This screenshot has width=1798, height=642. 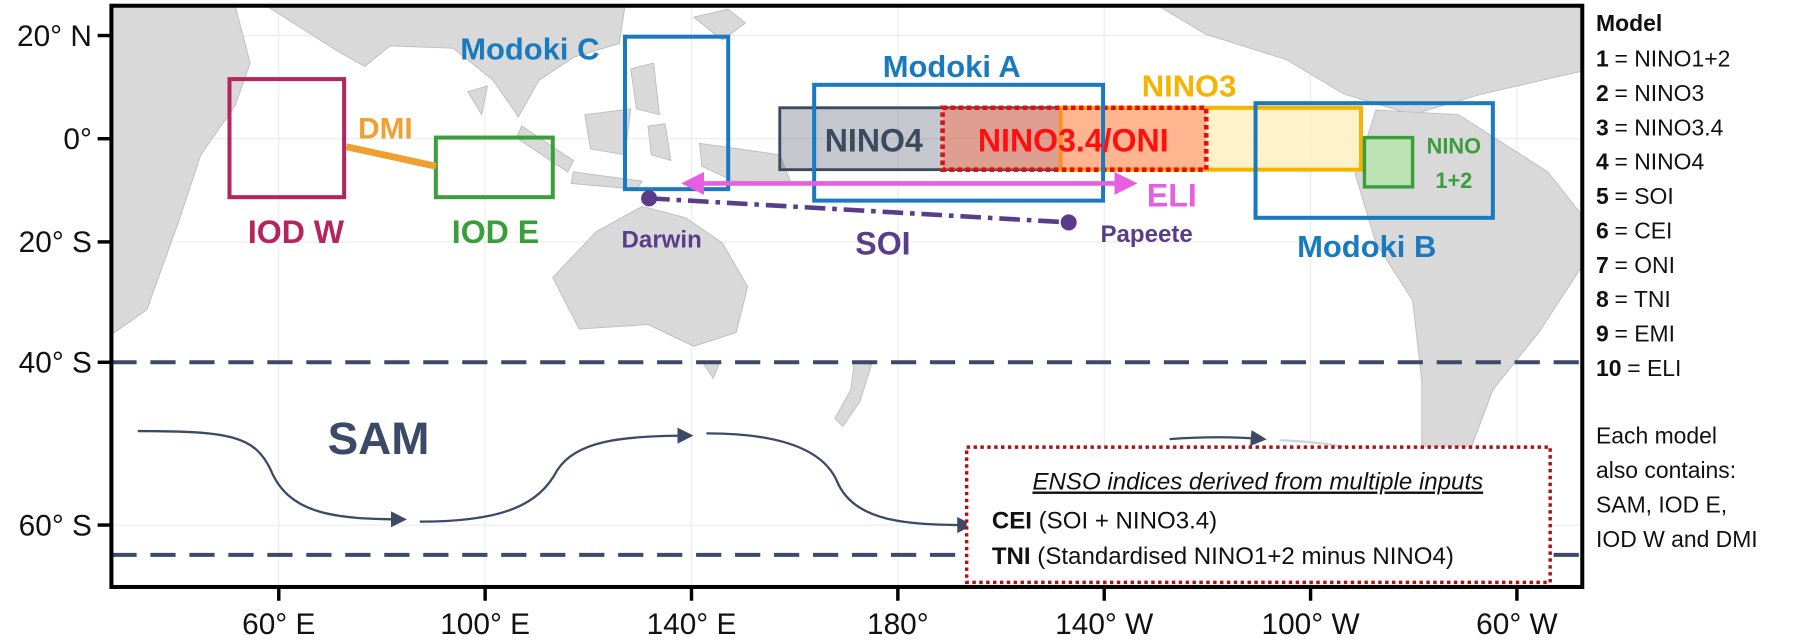 I want to click on legend-title: Model, so click(x=1629, y=23).